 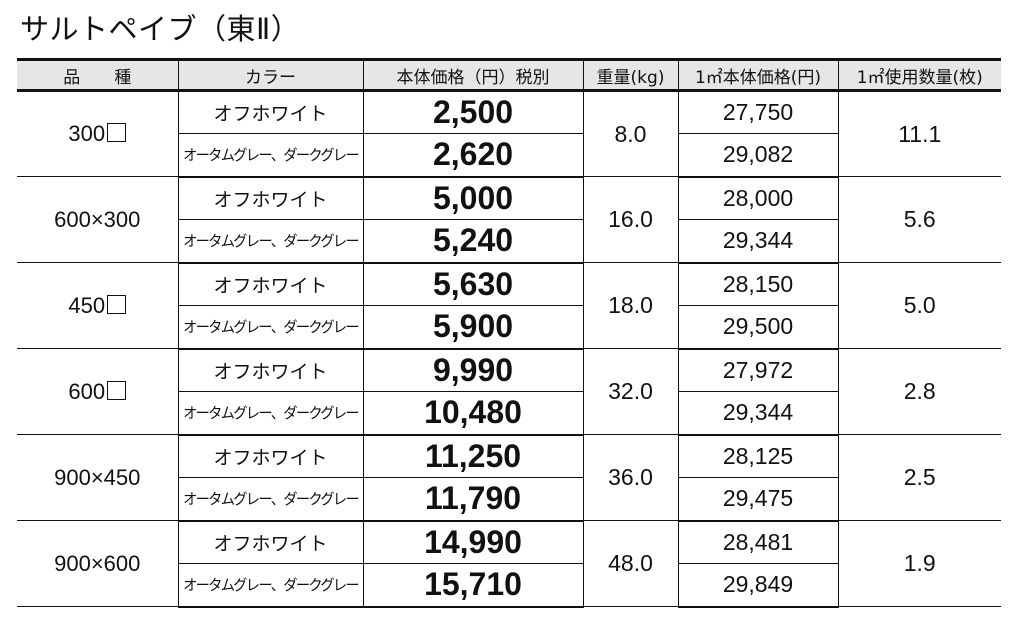 I want to click on product-size: 300, so click(x=97, y=133).